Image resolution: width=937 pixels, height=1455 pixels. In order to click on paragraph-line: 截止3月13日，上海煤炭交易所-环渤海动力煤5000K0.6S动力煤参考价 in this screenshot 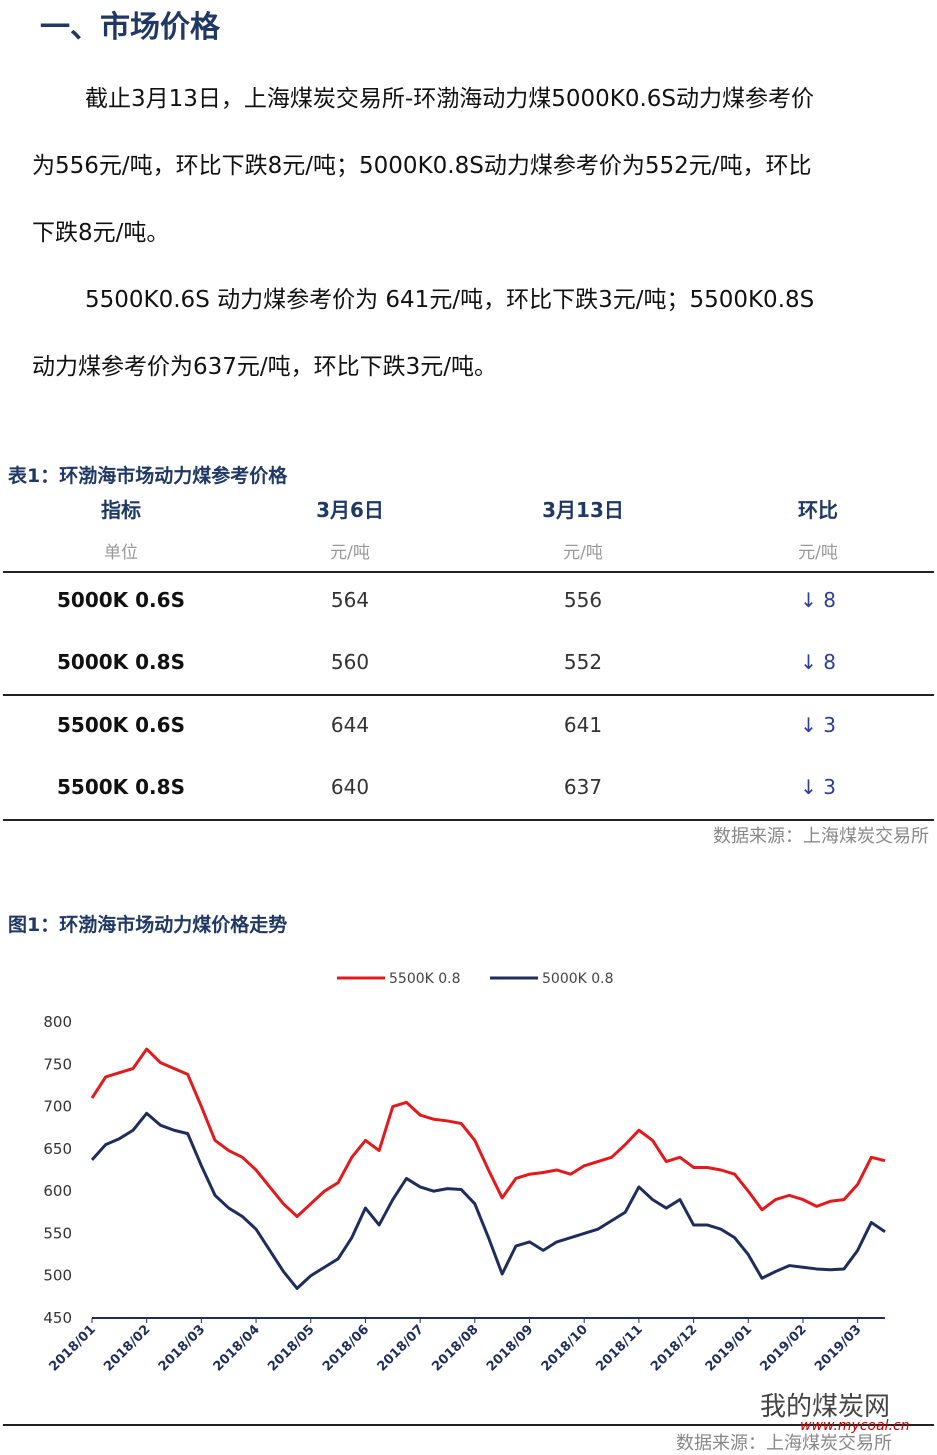, I will do `click(449, 99)`.